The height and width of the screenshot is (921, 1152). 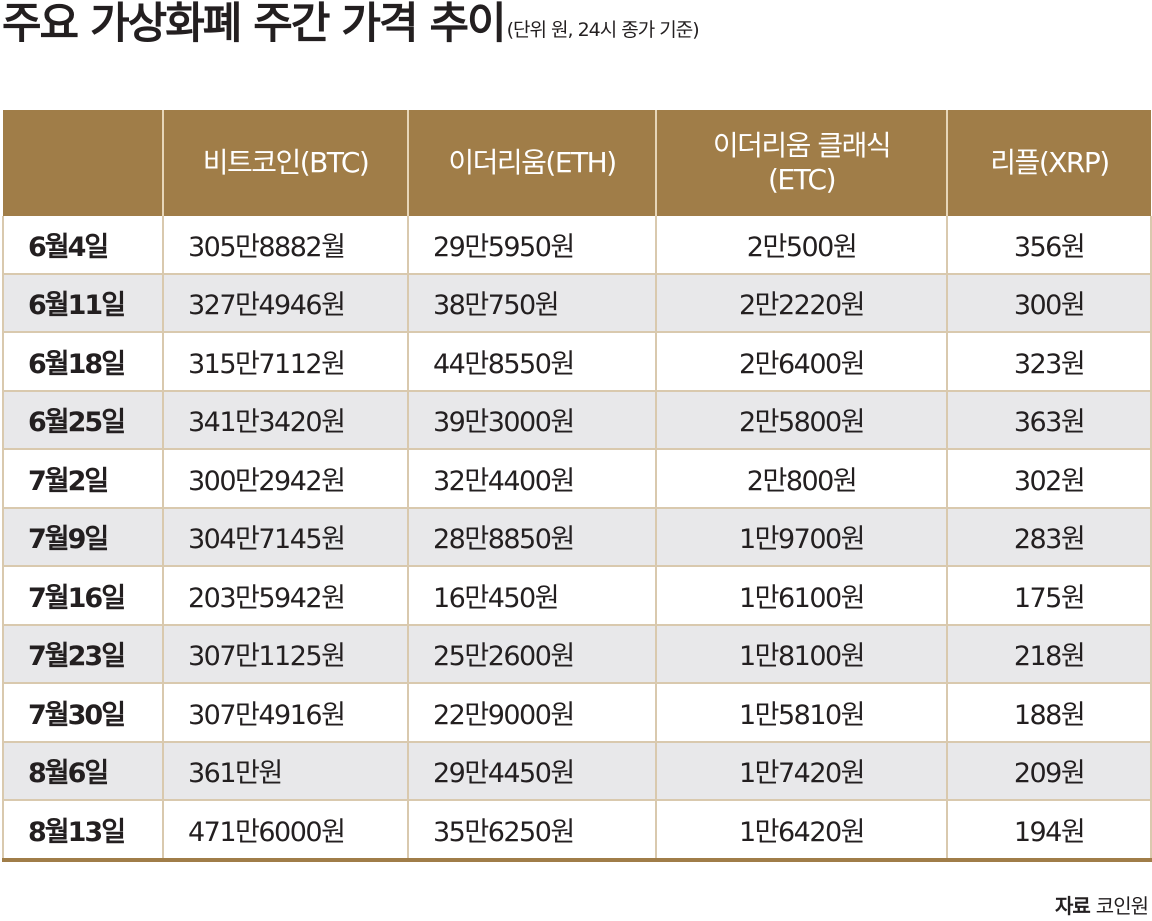 I want to click on btc-cell: 300만2942원, so click(x=285, y=478).